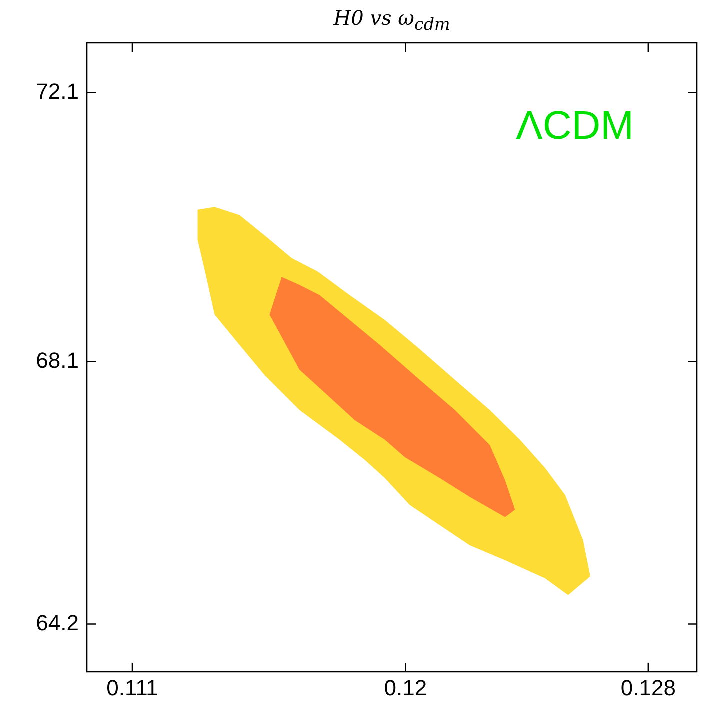  I want to click on y-tick-label: 72.1, so click(57, 91).